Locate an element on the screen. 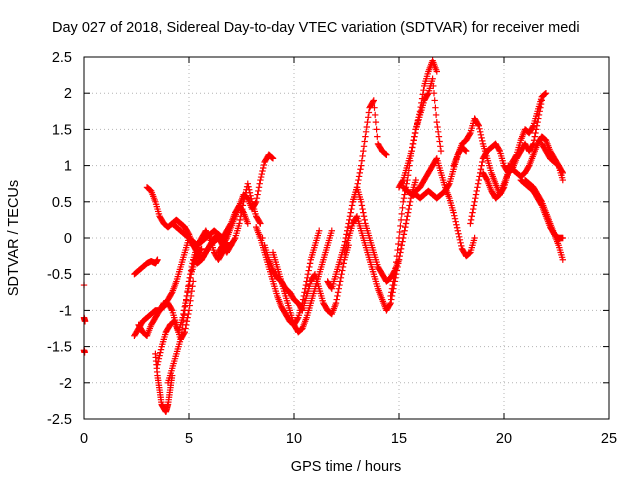 The height and width of the screenshot is (480, 640). y-tick-label: 0 is located at coordinates (68, 239).